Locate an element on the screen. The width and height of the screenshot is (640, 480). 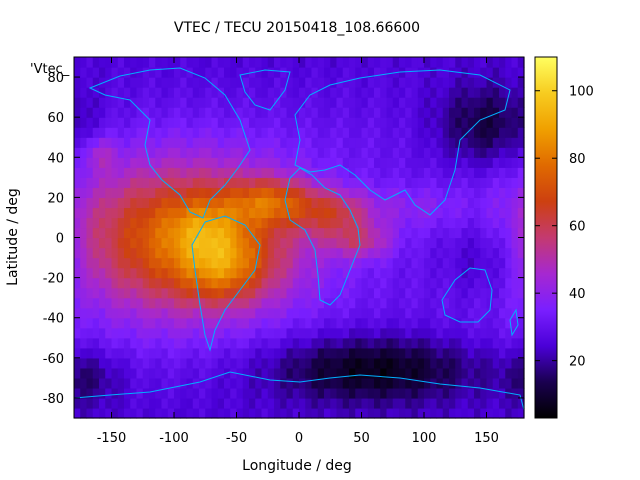
y-tick-label: 40 is located at coordinates (55, 158).